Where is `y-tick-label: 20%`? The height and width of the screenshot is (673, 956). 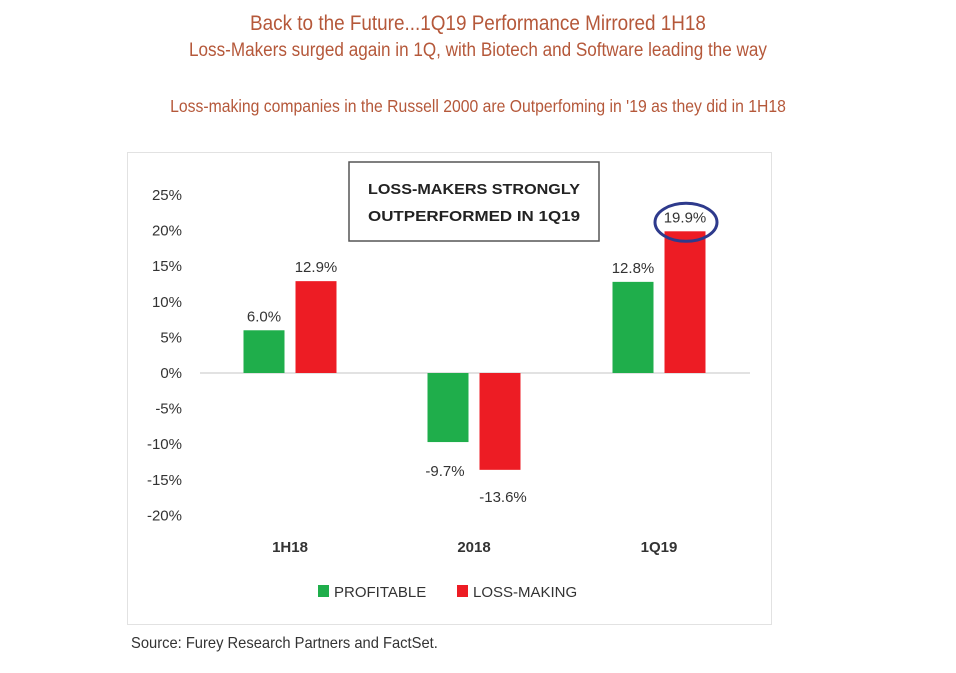 y-tick-label: 20% is located at coordinates (167, 231).